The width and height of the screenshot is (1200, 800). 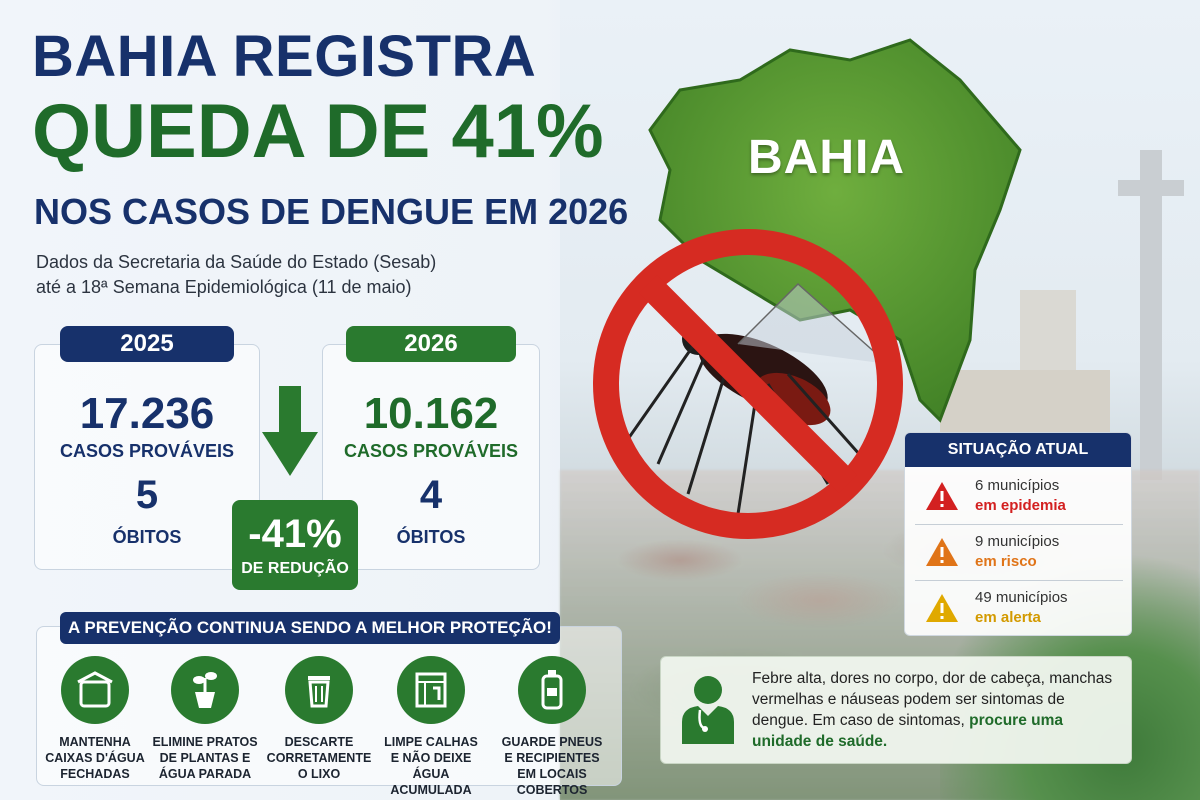 What do you see at coordinates (147, 451) in the screenshot?
I see `cases-label-2025: CASOS PROVÁVEIS` at bounding box center [147, 451].